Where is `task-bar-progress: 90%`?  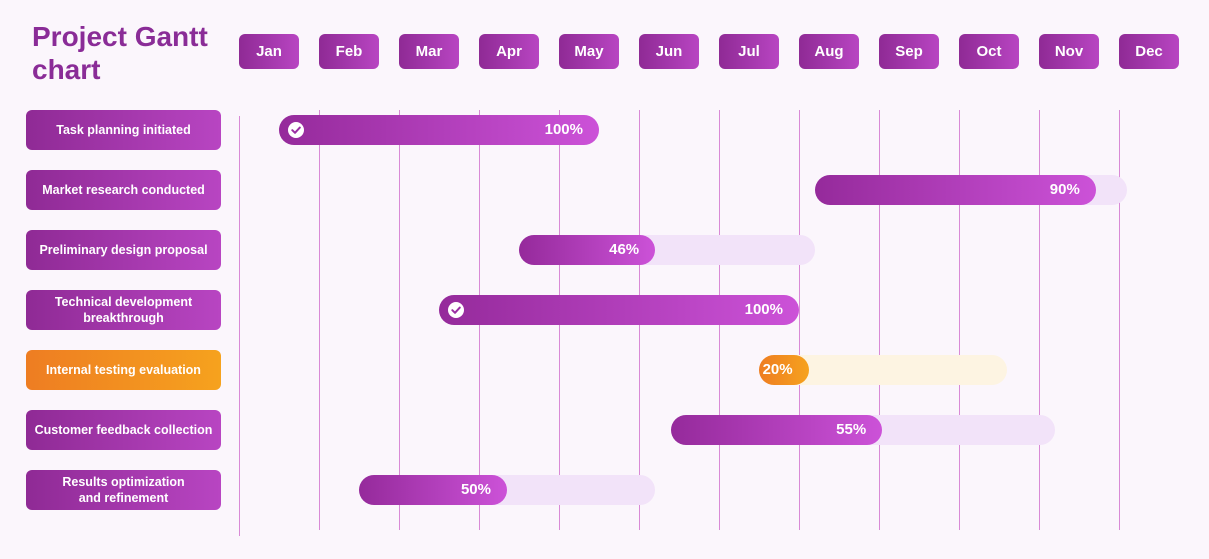 task-bar-progress: 90% is located at coordinates (955, 190).